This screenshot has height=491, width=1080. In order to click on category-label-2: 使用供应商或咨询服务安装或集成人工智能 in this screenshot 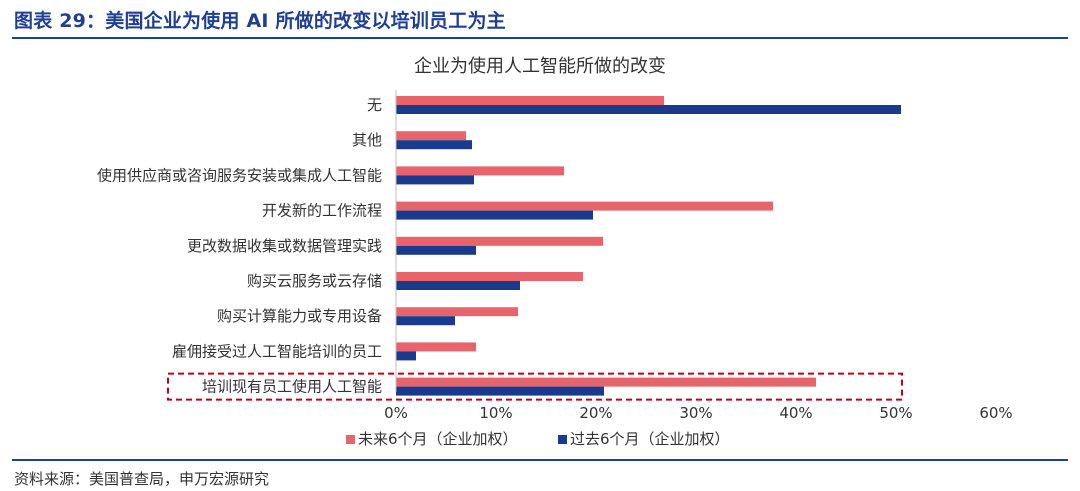, I will do `click(239, 175)`.